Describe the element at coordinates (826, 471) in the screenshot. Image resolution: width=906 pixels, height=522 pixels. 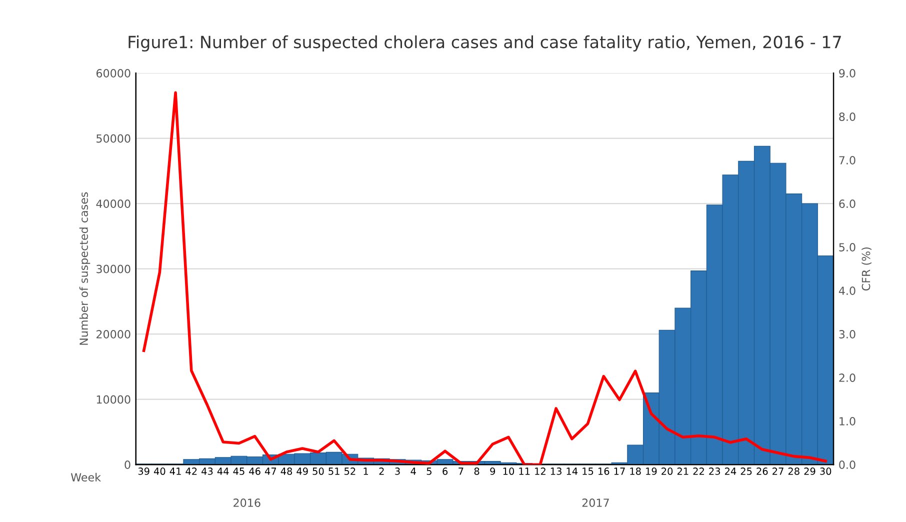
I see `x-tick-label: 30` at that location.